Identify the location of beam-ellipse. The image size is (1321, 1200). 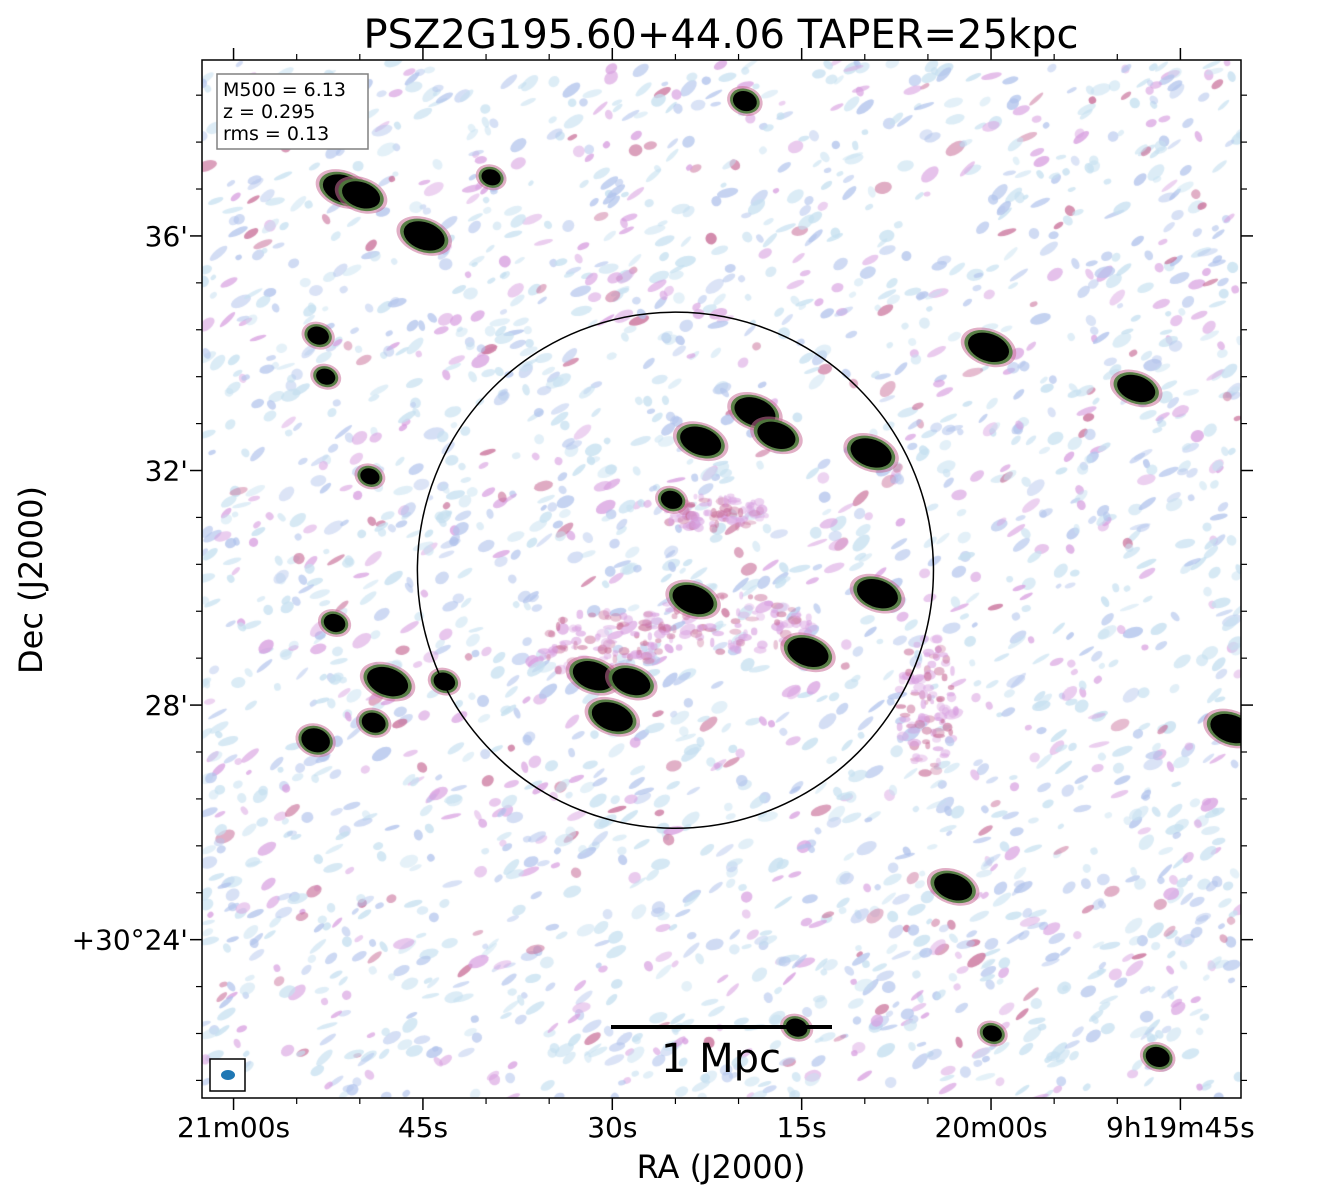
(228, 1075).